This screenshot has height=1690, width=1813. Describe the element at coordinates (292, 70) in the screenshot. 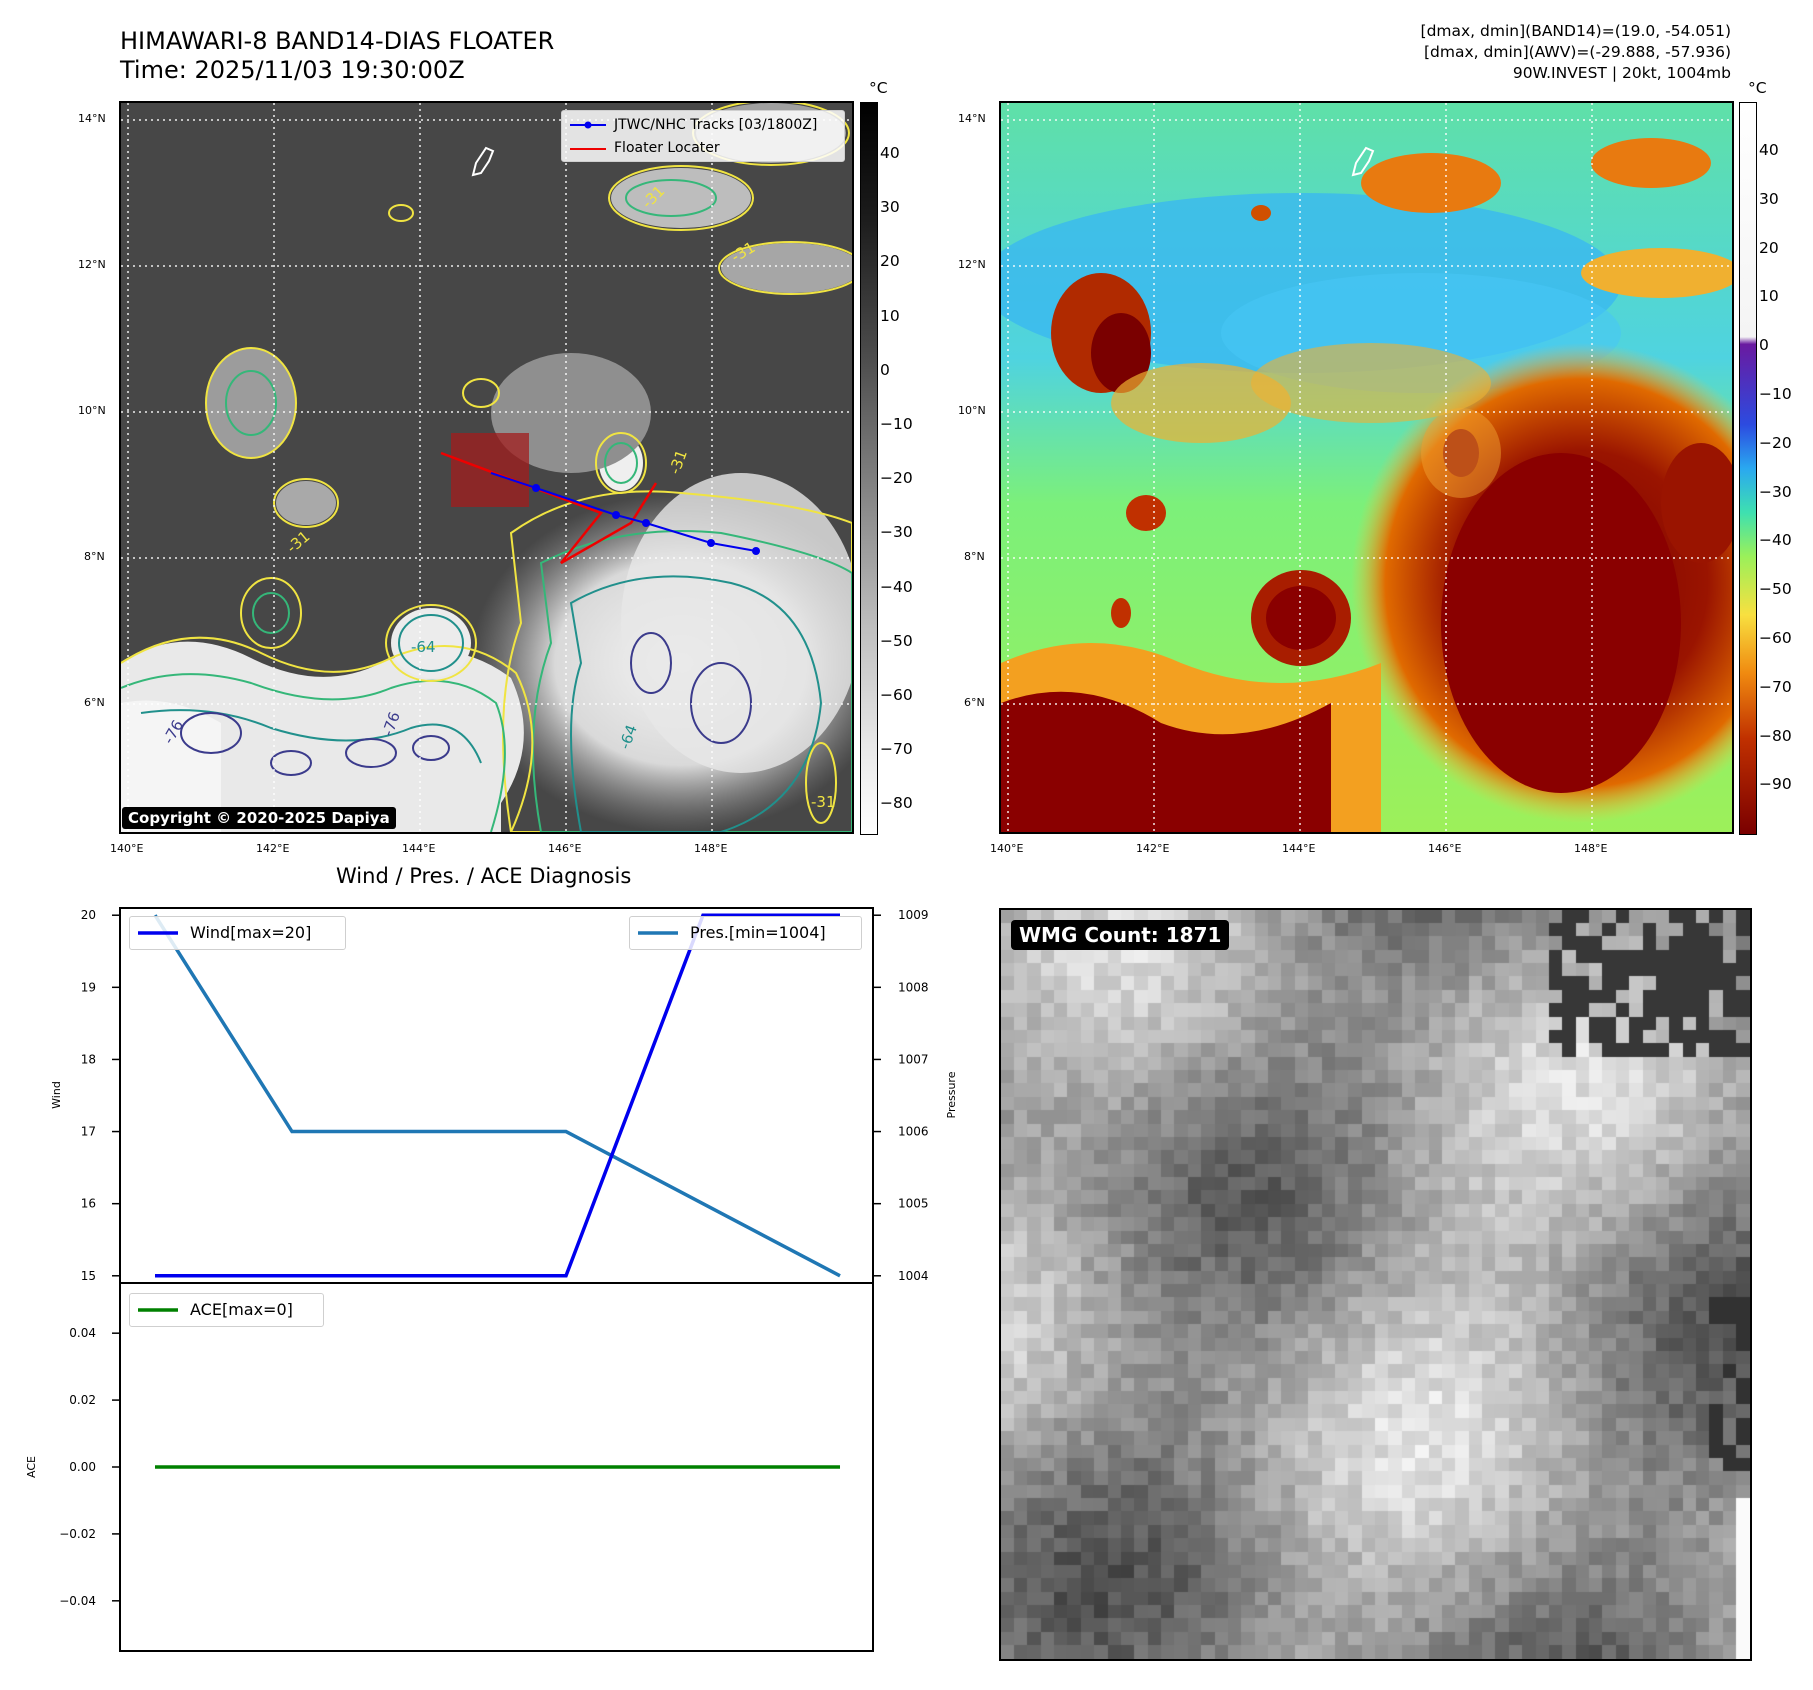

I see `figure-title-line2: Time: 2025/11/03 19:30:00Z` at that location.